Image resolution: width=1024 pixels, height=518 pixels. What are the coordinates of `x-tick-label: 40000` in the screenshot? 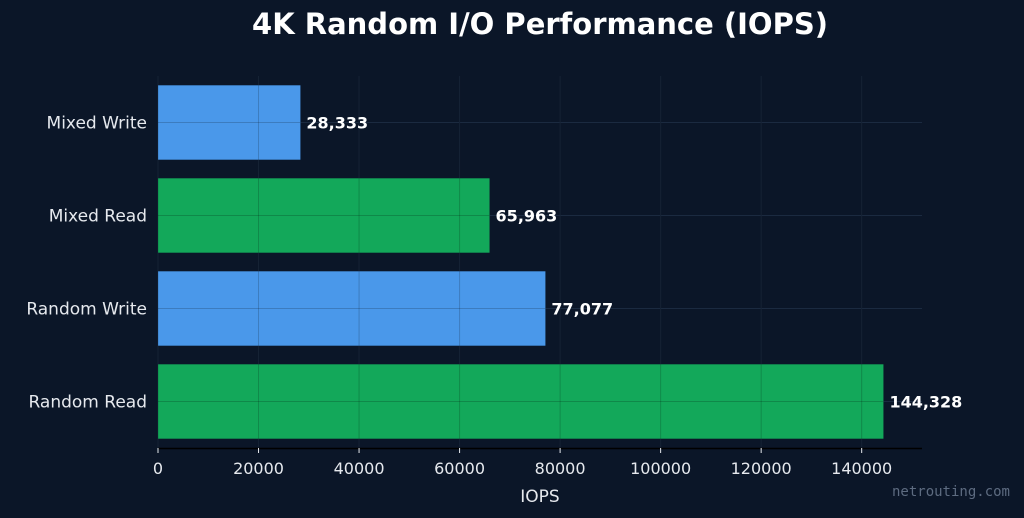 It's located at (359, 468).